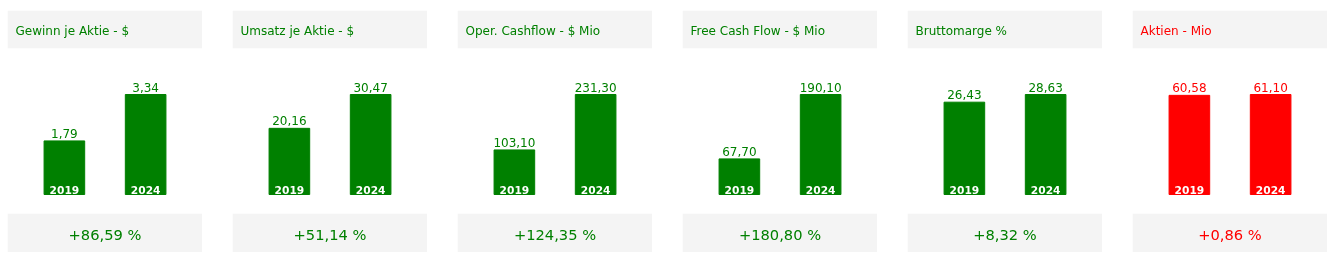 Image resolution: width=1338 pixels, height=265 pixels. What do you see at coordinates (1045, 87) in the screenshot?
I see `data-label: 28,63` at bounding box center [1045, 87].